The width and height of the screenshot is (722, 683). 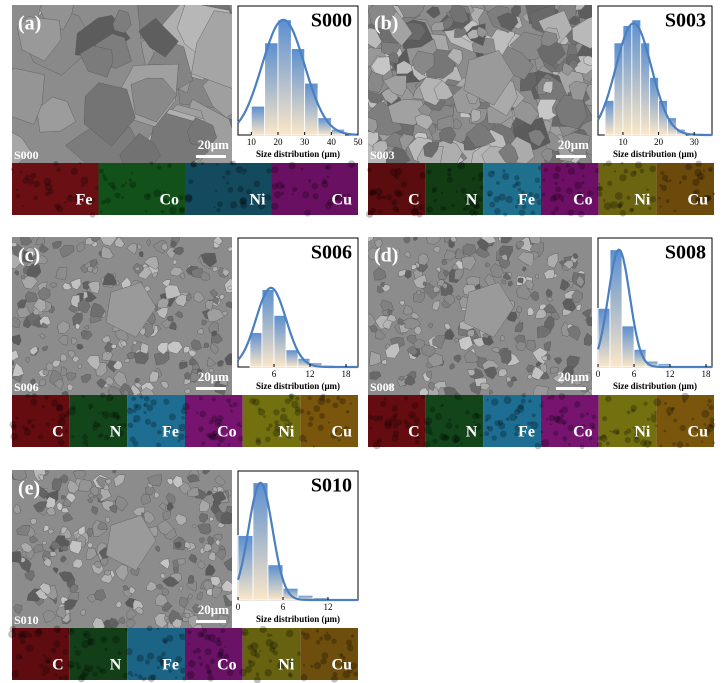 I want to click on x-tick-label: 18, so click(x=707, y=374).